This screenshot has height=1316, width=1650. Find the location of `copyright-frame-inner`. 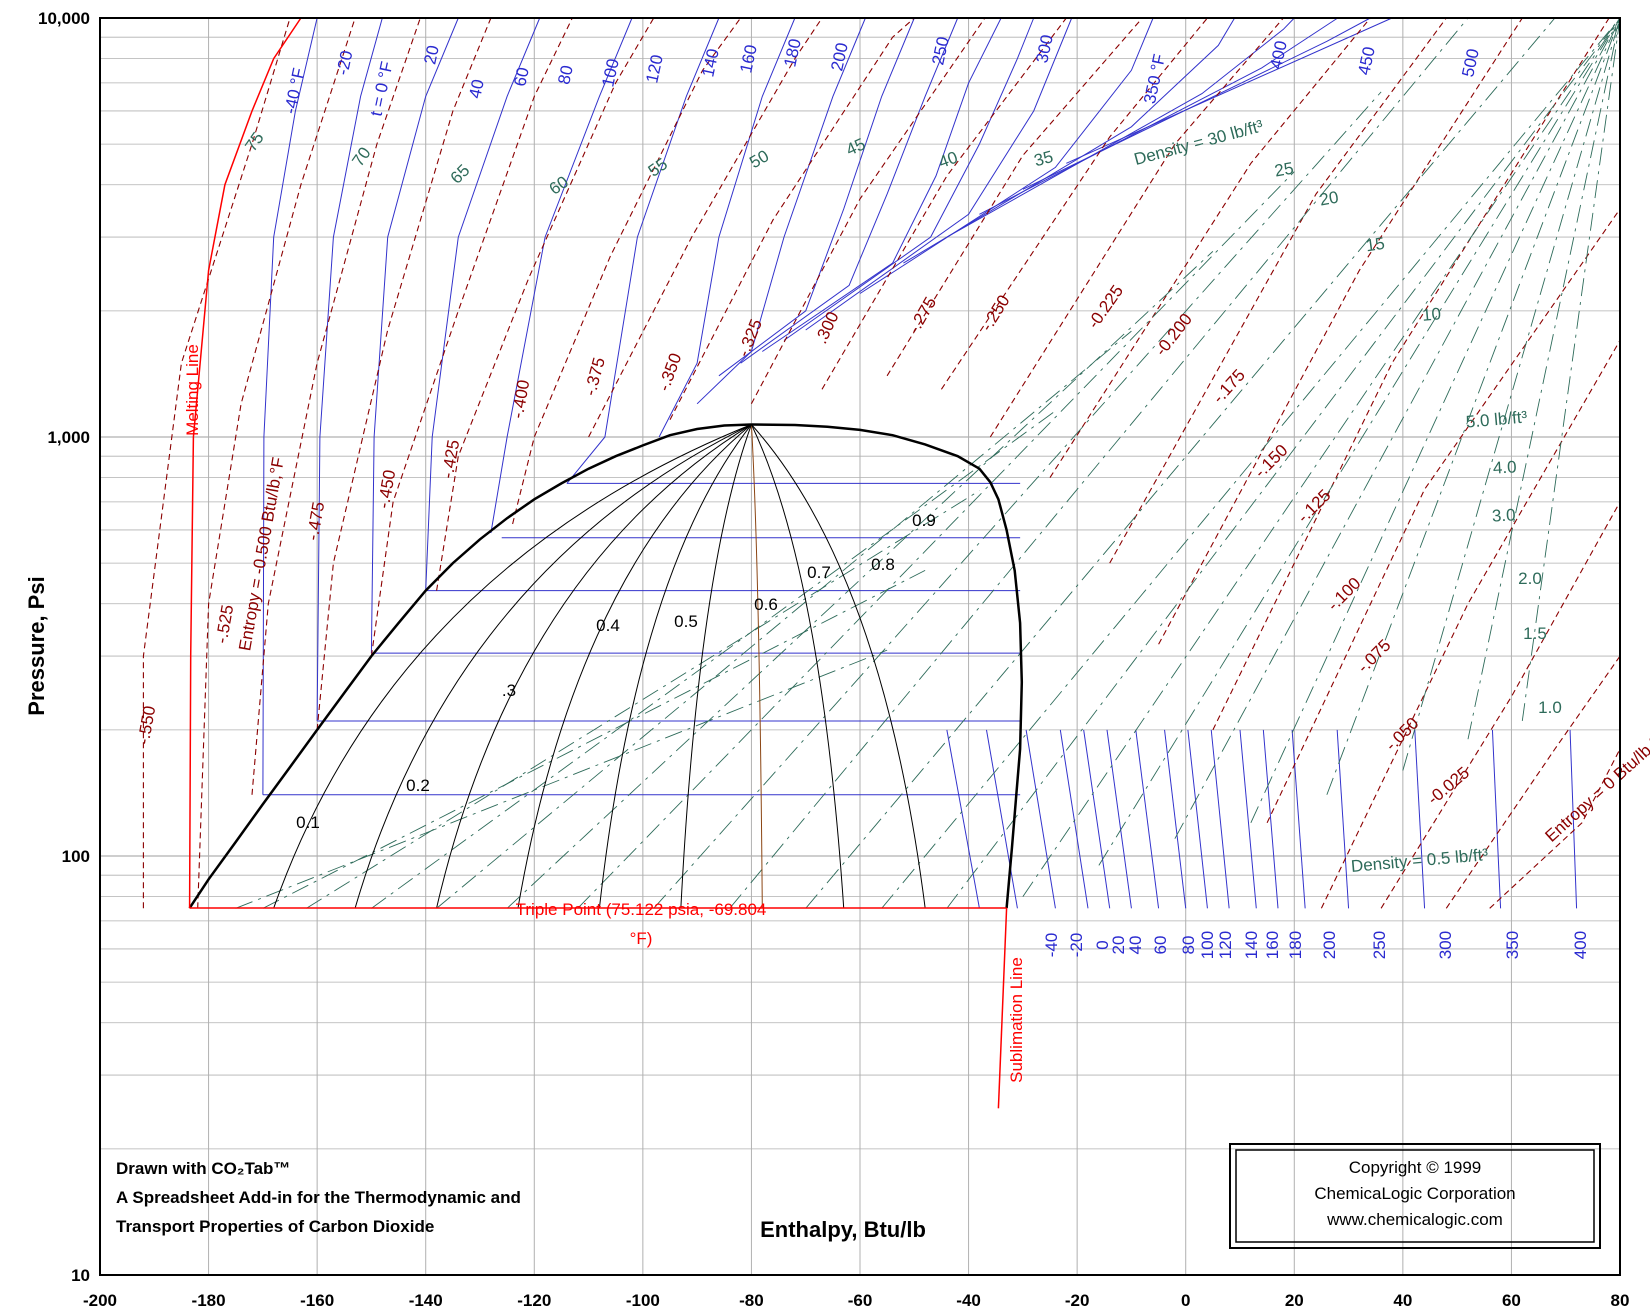

copyright-frame-inner is located at coordinates (1415, 1196).